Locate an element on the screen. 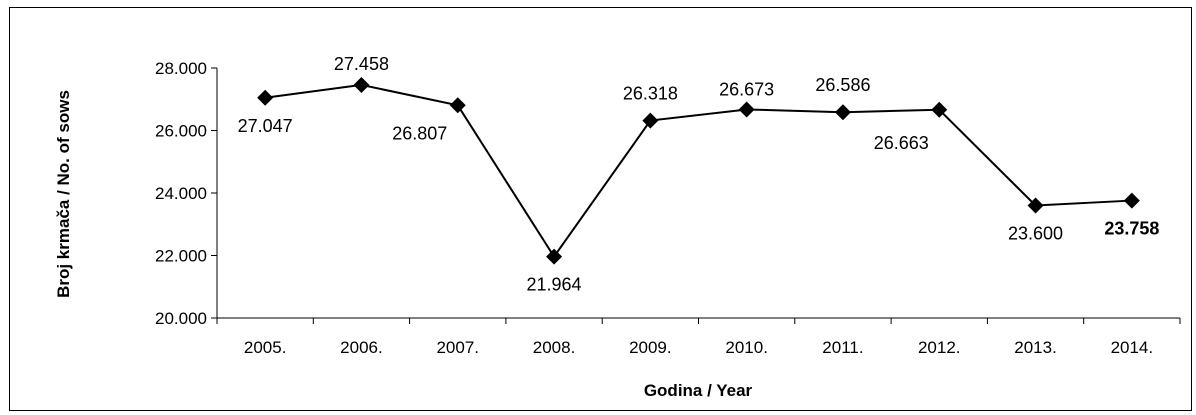  x-tick-label: 2011. is located at coordinates (842, 347).